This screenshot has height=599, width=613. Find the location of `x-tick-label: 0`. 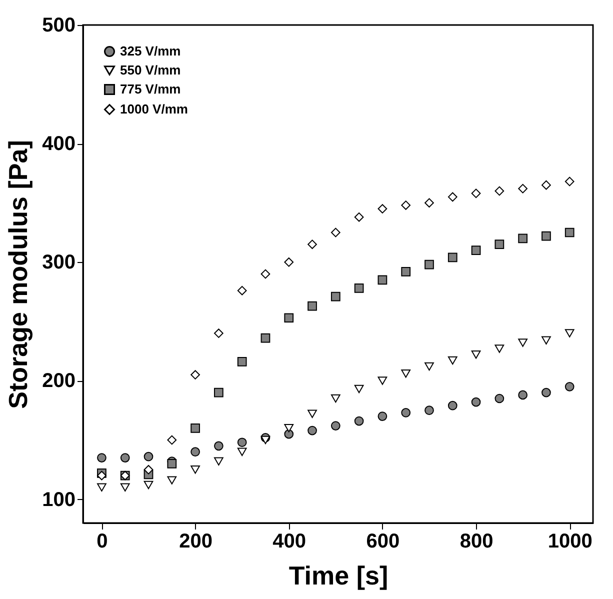

x-tick-label: 0 is located at coordinates (102, 541).